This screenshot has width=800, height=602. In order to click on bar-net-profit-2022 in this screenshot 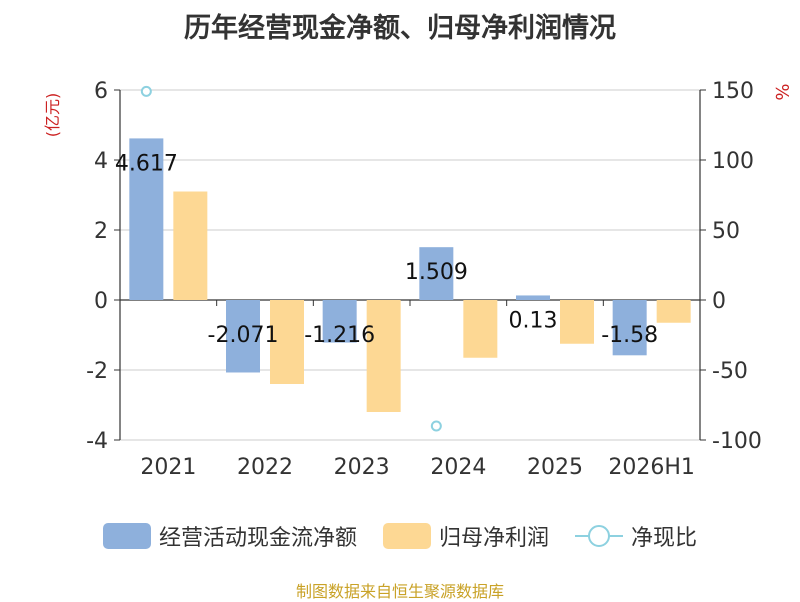, I will do `click(287, 342)`.